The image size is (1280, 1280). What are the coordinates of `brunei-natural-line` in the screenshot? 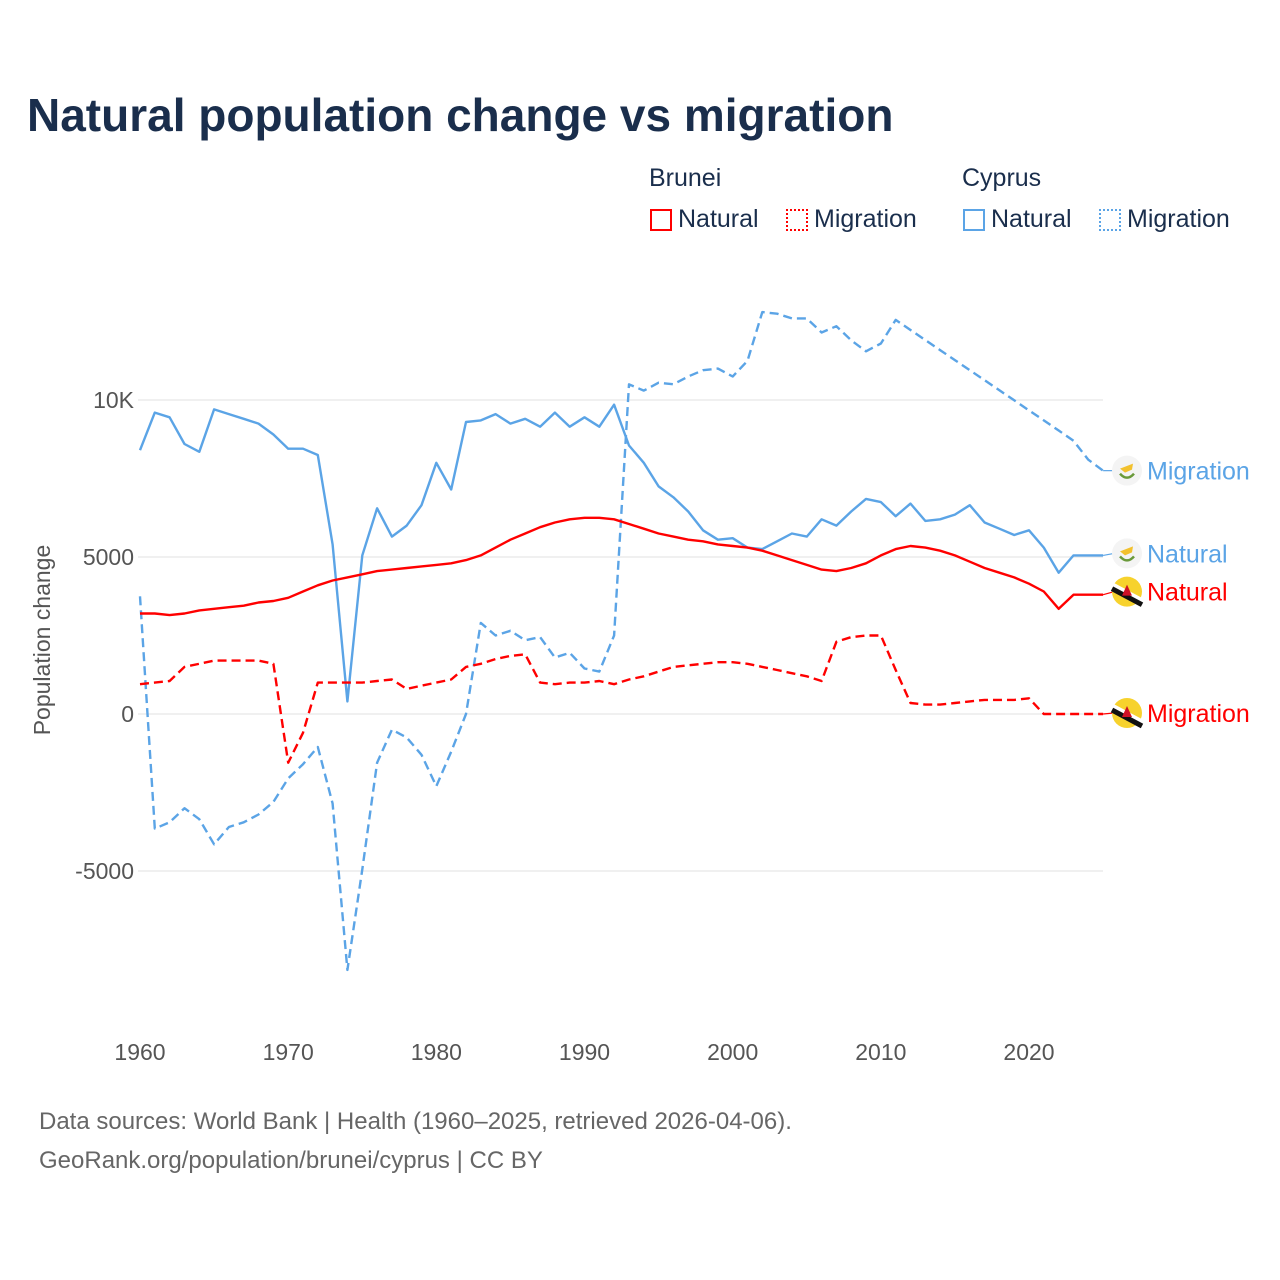 It's located at (622, 566).